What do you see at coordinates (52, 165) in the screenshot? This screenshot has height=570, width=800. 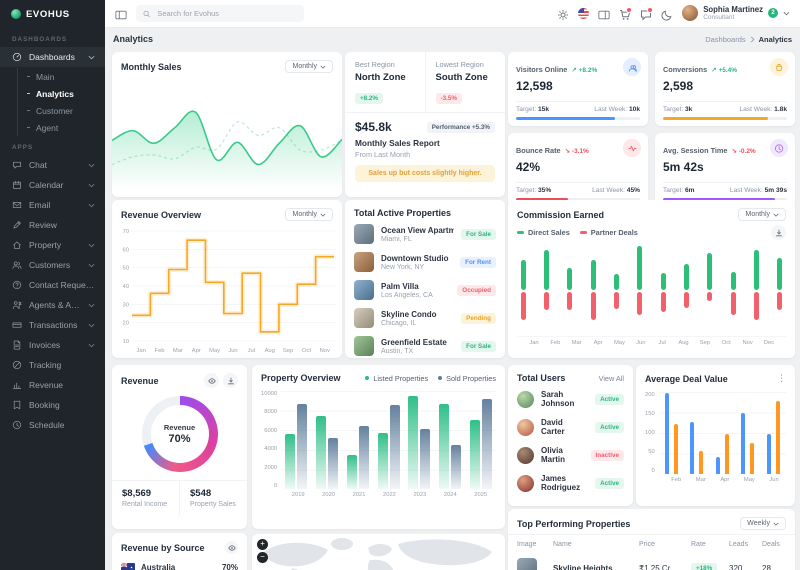 I see `sidebar-item-chat: Chat` at bounding box center [52, 165].